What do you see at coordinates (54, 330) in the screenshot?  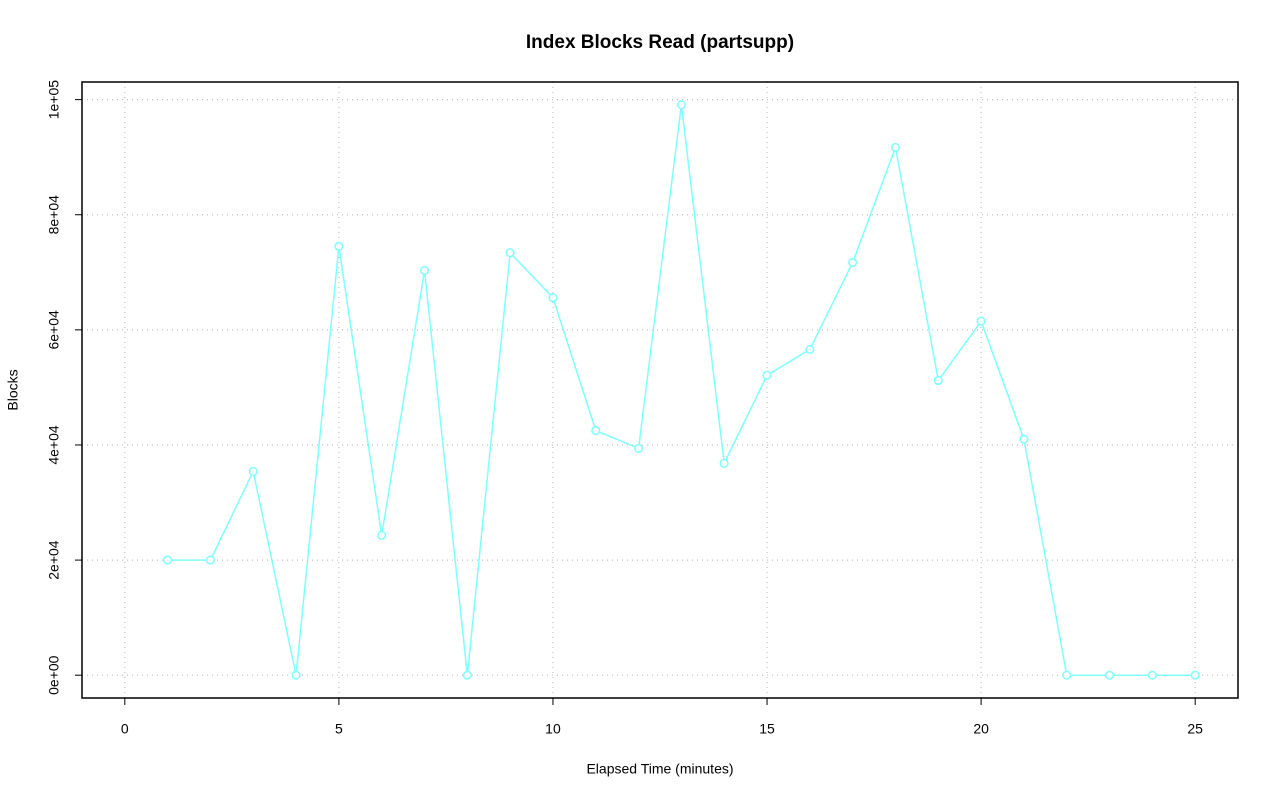 I see `y-tick-label: 6e+04` at bounding box center [54, 330].